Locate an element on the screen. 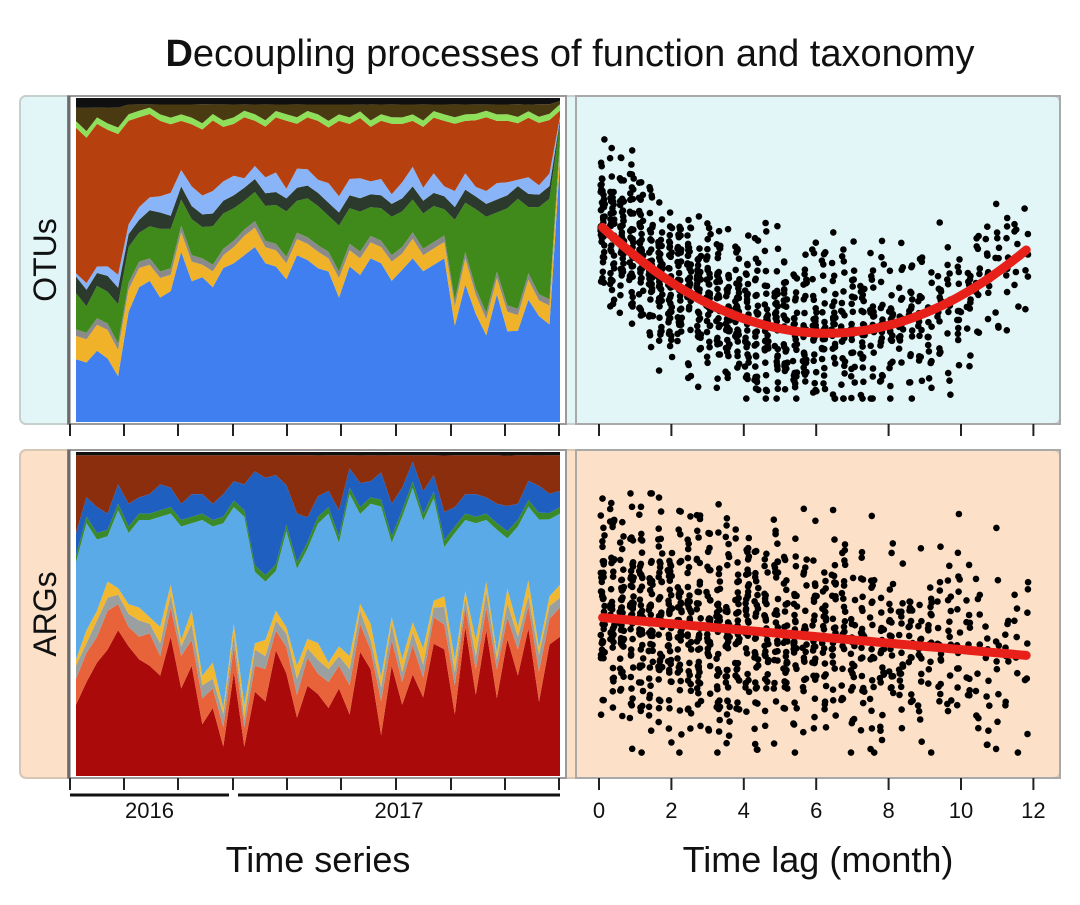 This screenshot has height=905, width=1080. time-lag-tick-label: 0 is located at coordinates (599, 810).